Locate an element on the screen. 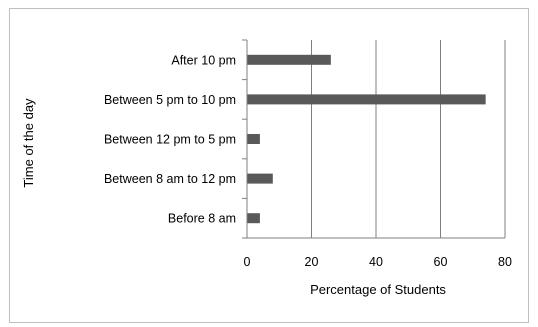 The width and height of the screenshot is (538, 327). category-label: Between 12 pm to 5 pm is located at coordinates (170, 140).